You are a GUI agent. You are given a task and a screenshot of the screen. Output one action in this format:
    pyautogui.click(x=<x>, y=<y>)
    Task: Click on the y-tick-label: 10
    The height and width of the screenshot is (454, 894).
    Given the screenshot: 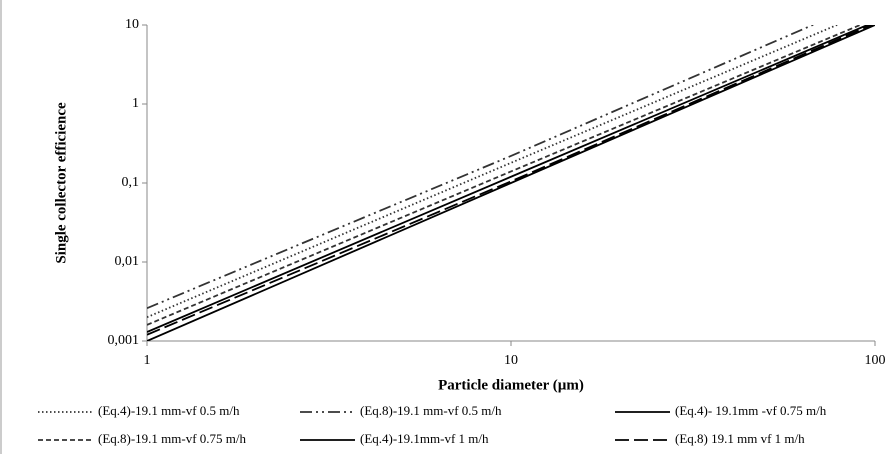 What is the action you would take?
    pyautogui.click(x=132, y=24)
    